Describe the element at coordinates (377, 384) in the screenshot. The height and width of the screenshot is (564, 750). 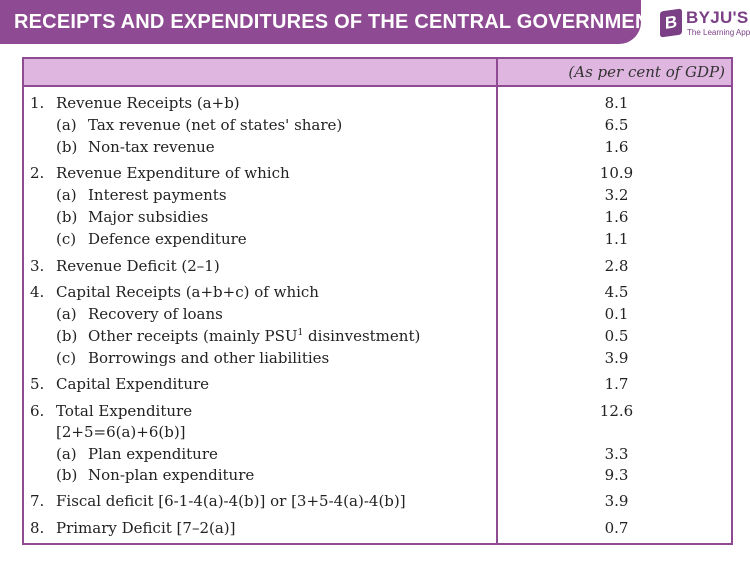
I see `table-row: 5. Capital Expenditure 1.7` at that location.